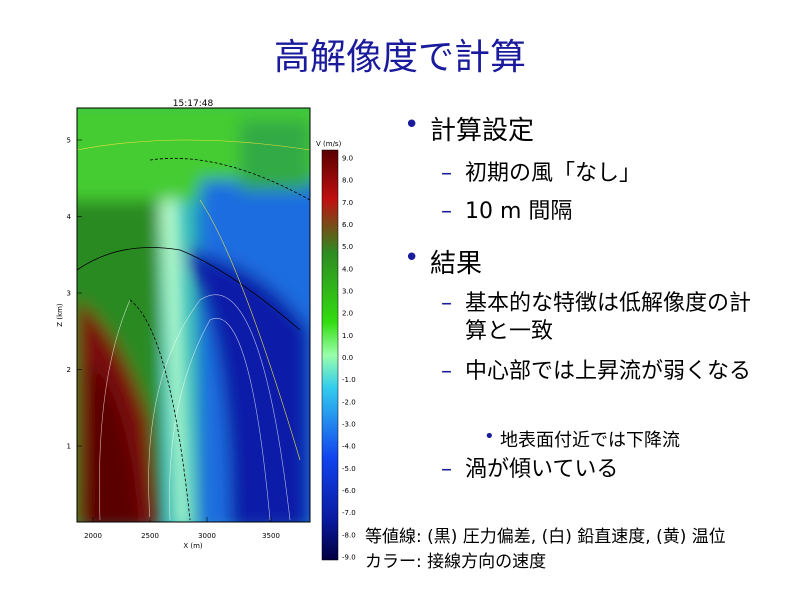 This screenshot has width=800, height=600. Describe the element at coordinates (349, 535) in the screenshot. I see `colorbar-tick-label: -8.0` at that location.